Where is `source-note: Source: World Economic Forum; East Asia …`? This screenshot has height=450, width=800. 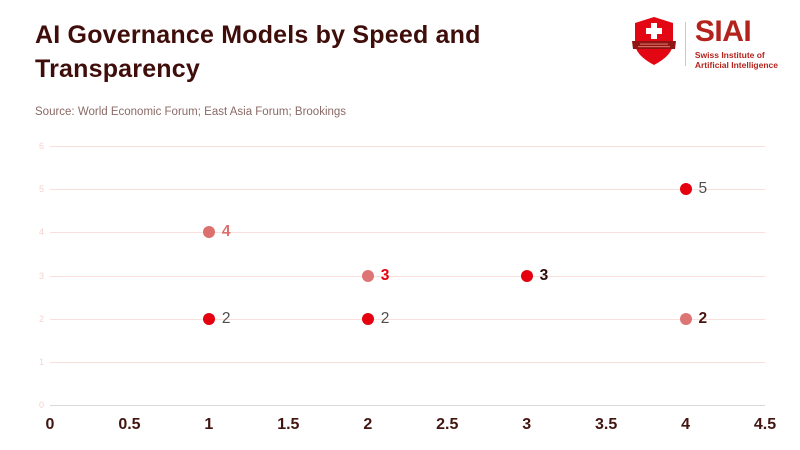
source-note: Source: World Economic Forum; East Asia … is located at coordinates (191, 112).